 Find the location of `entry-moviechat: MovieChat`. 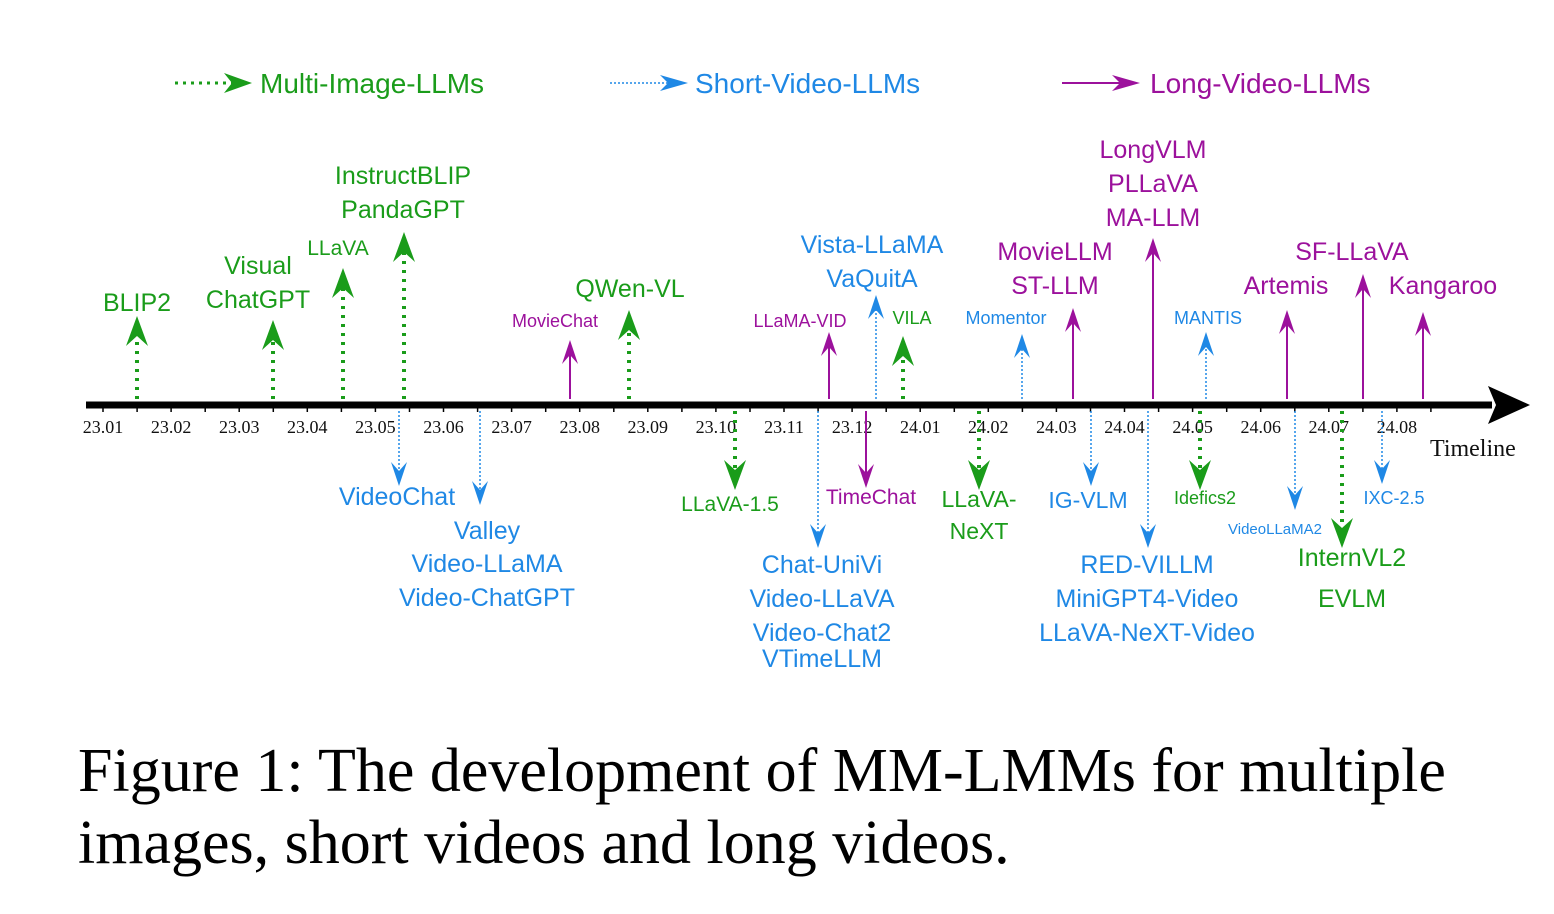

entry-moviechat: MovieChat is located at coordinates (555, 355).